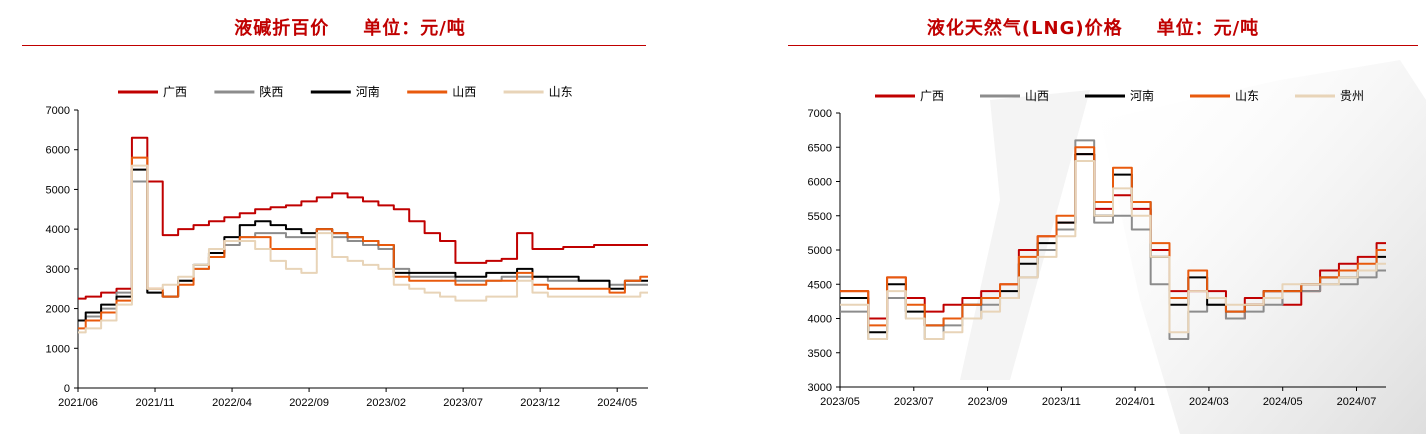 The height and width of the screenshot is (434, 1426). What do you see at coordinates (58, 349) in the screenshot?
I see `y-tick-label: 1000` at bounding box center [58, 349].